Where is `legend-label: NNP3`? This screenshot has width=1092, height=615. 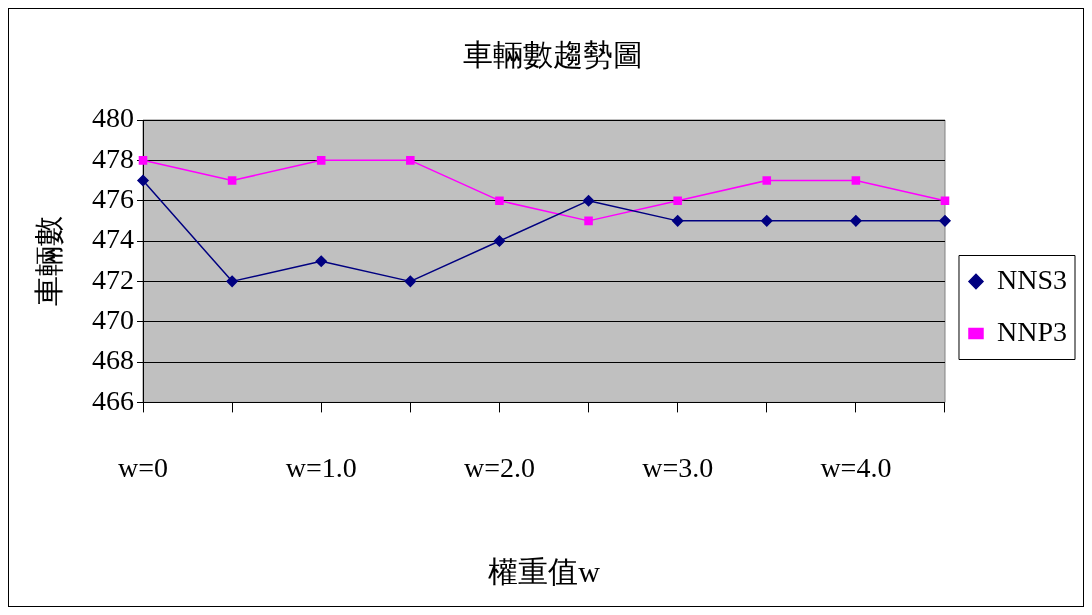 legend-label: NNP3 is located at coordinates (1031, 331).